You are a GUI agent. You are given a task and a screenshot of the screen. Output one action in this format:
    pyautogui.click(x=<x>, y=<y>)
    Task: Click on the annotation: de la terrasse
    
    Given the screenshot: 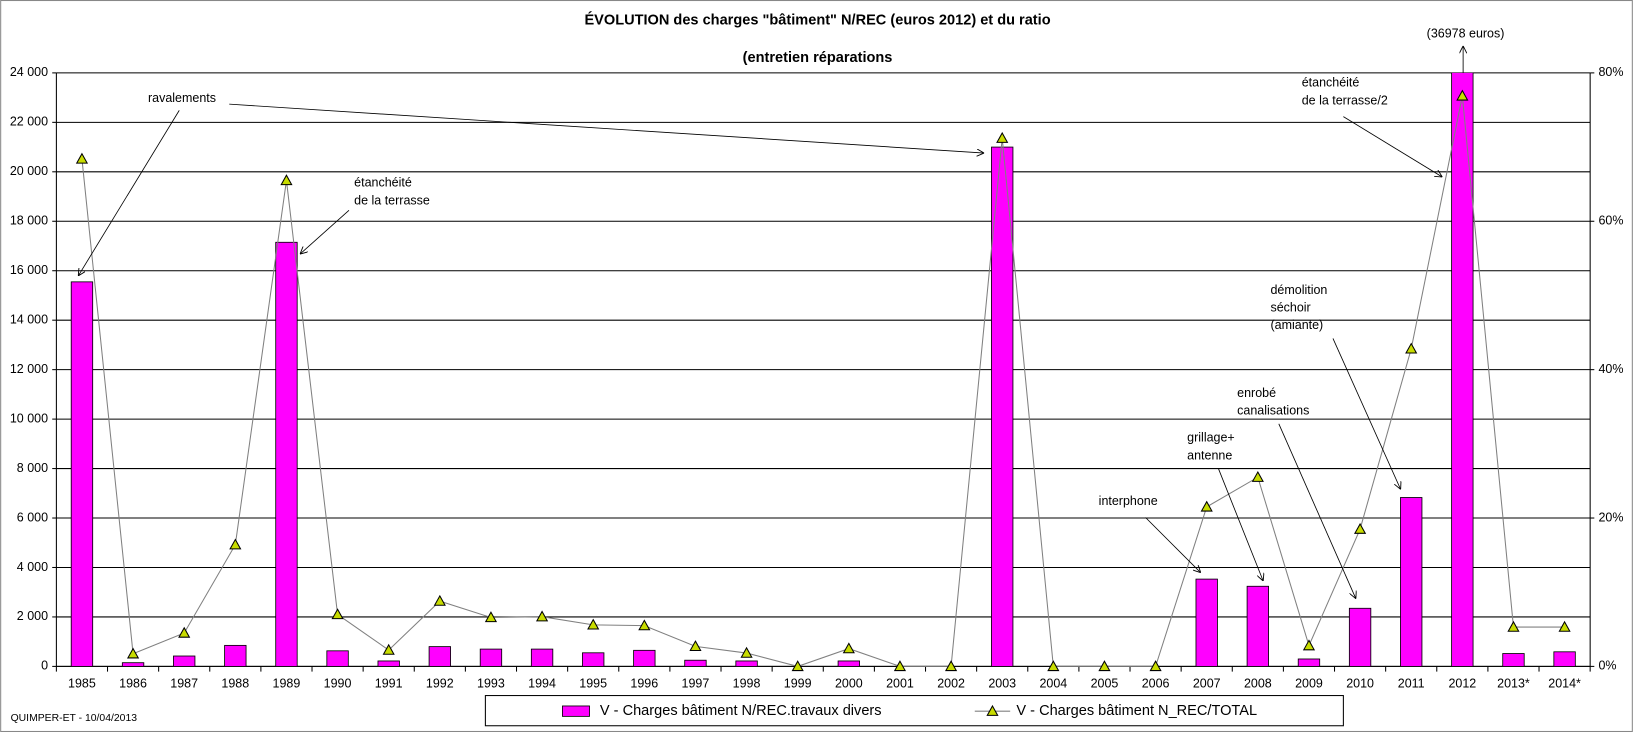 What is the action you would take?
    pyautogui.click(x=392, y=200)
    